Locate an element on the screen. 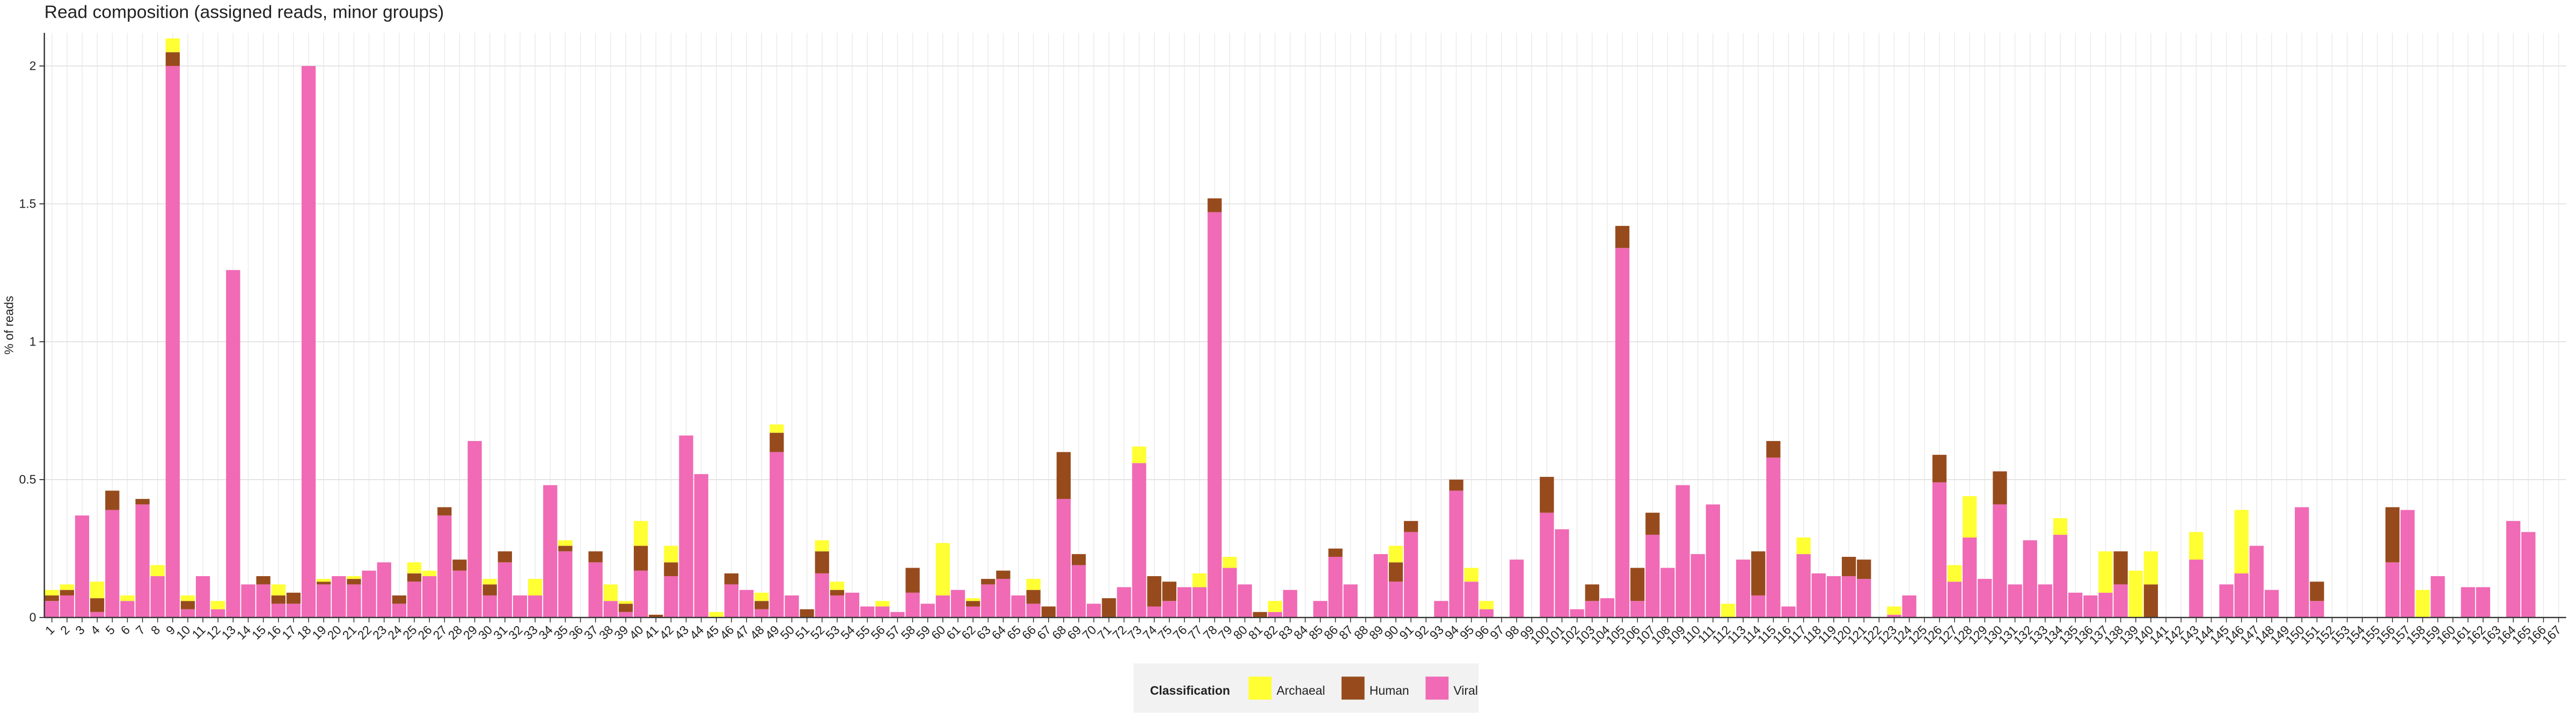 The width and height of the screenshot is (2576, 721). x-tick-label: 6 is located at coordinates (125, 630).